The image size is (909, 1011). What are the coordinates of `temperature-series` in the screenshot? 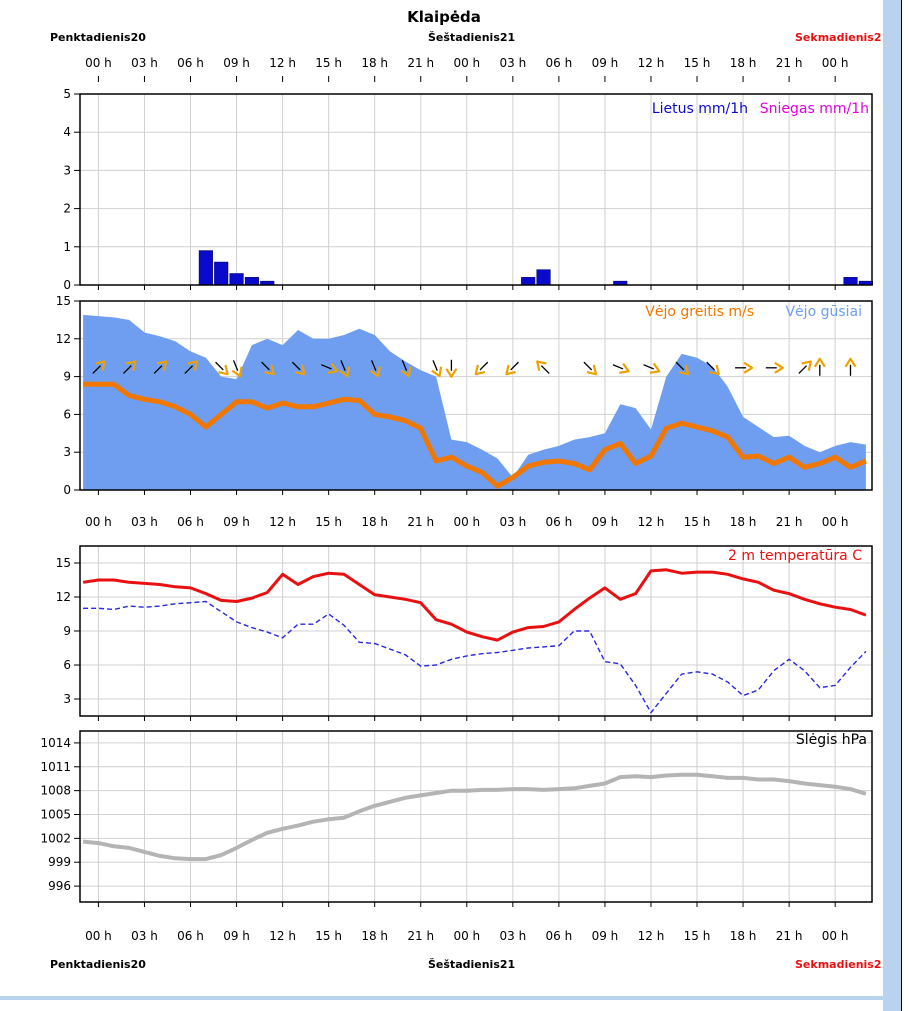 It's located at (474, 641).